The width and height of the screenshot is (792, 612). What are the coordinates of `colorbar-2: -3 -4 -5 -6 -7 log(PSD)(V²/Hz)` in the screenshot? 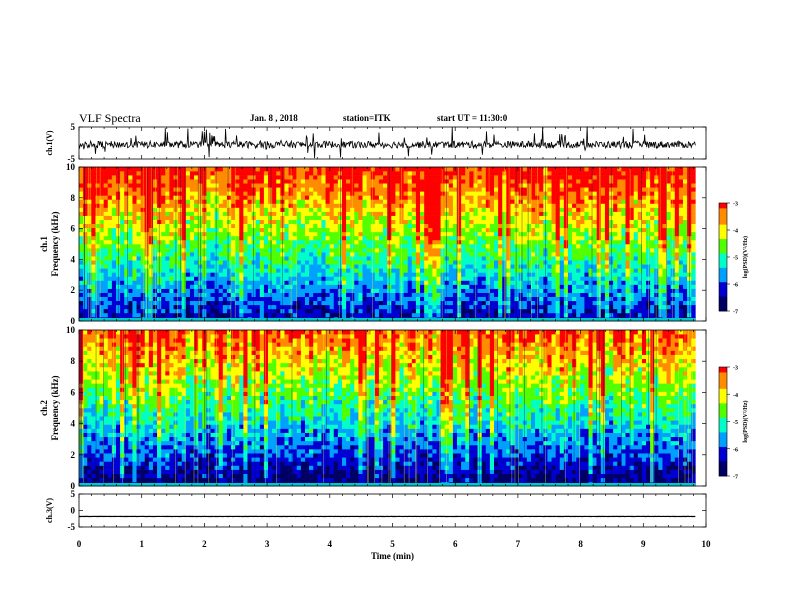 It's located at (733, 423).